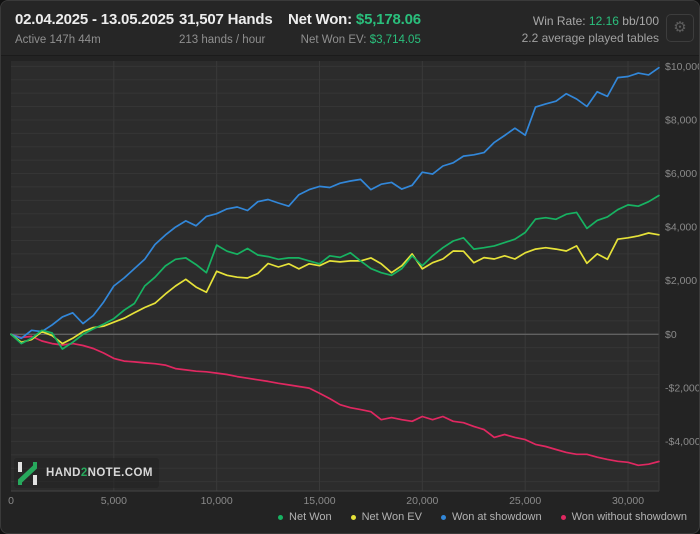 This screenshot has height=534, width=700. Describe the element at coordinates (217, 501) in the screenshot. I see `x-axis-label: 10,000` at that location.